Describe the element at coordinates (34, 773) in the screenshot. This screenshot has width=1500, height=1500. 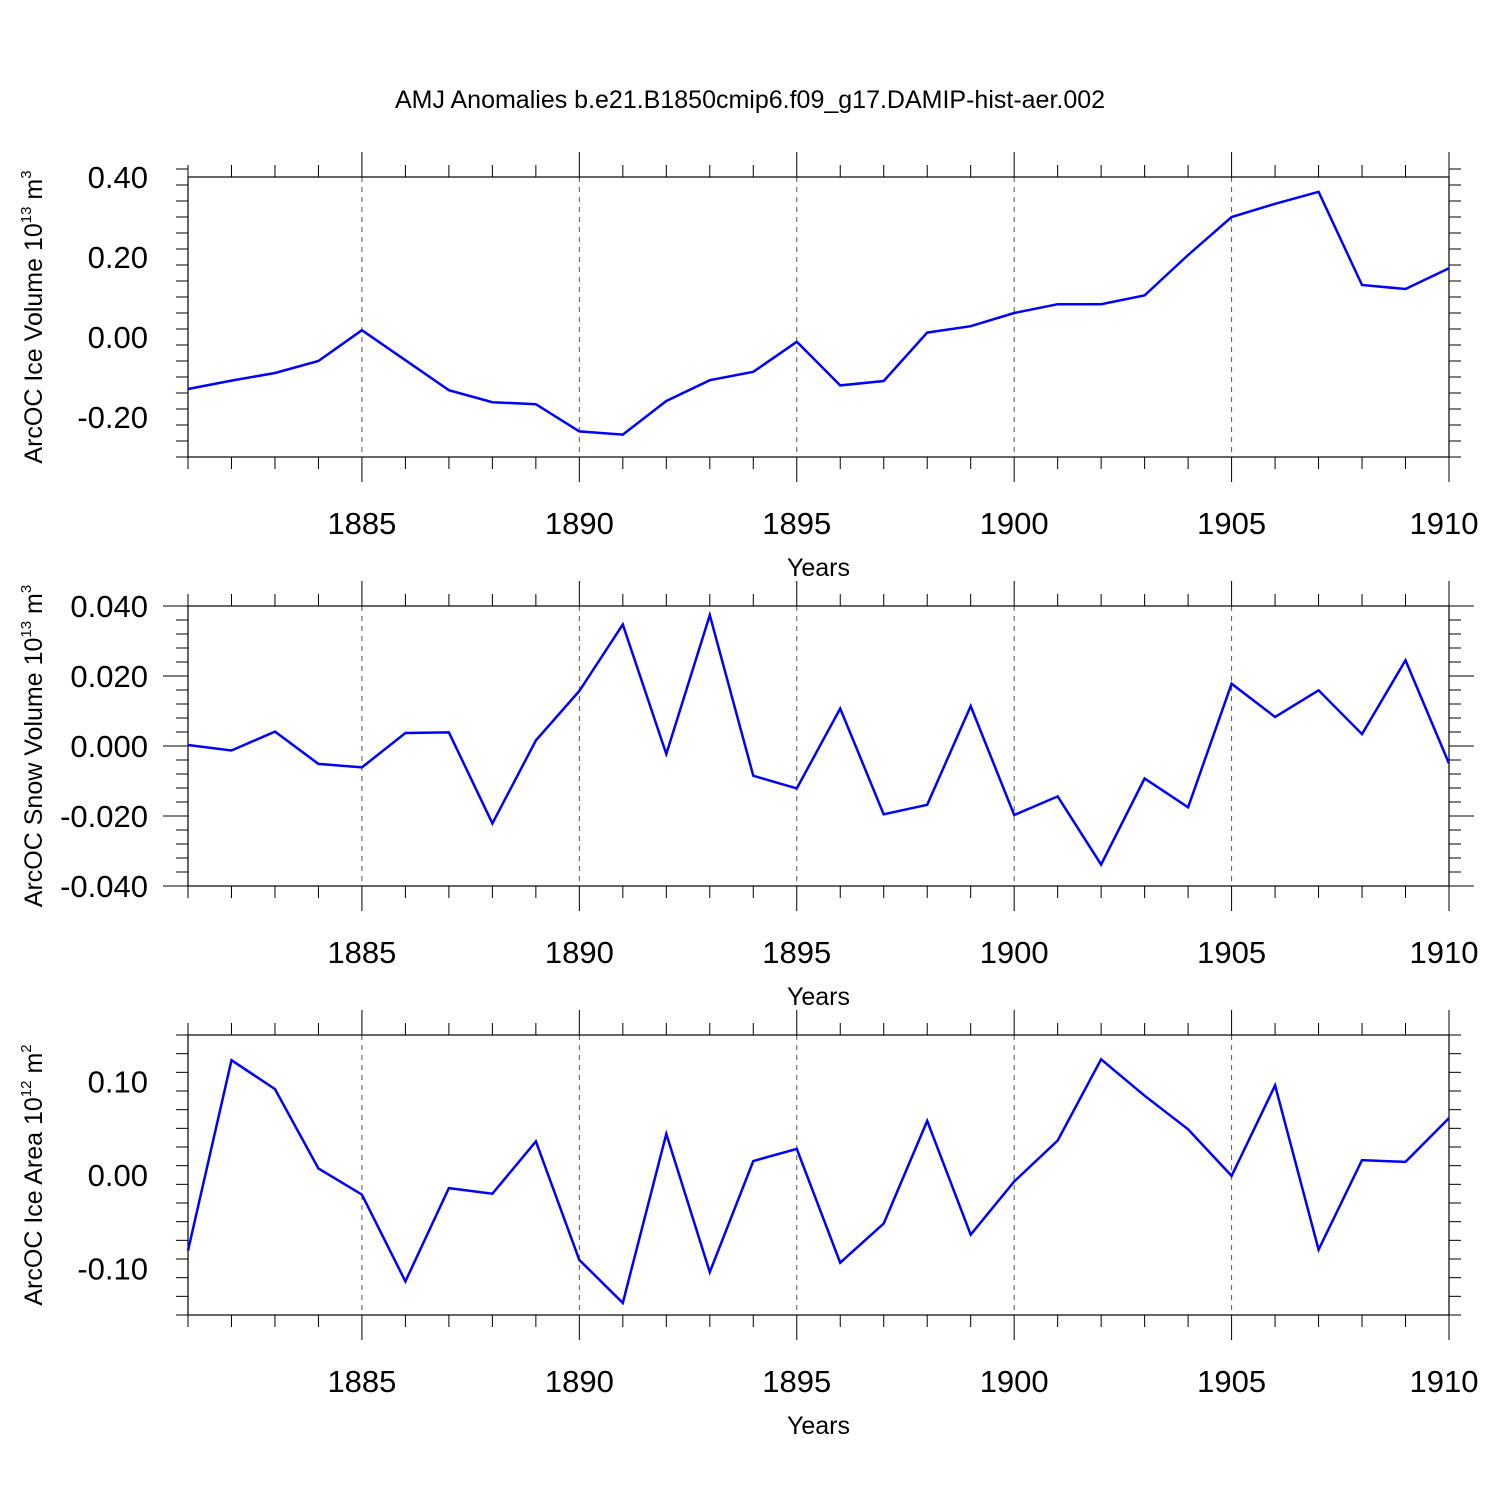
I see `y-axis-label-text: ArcOC Snow Volume 10` at that location.